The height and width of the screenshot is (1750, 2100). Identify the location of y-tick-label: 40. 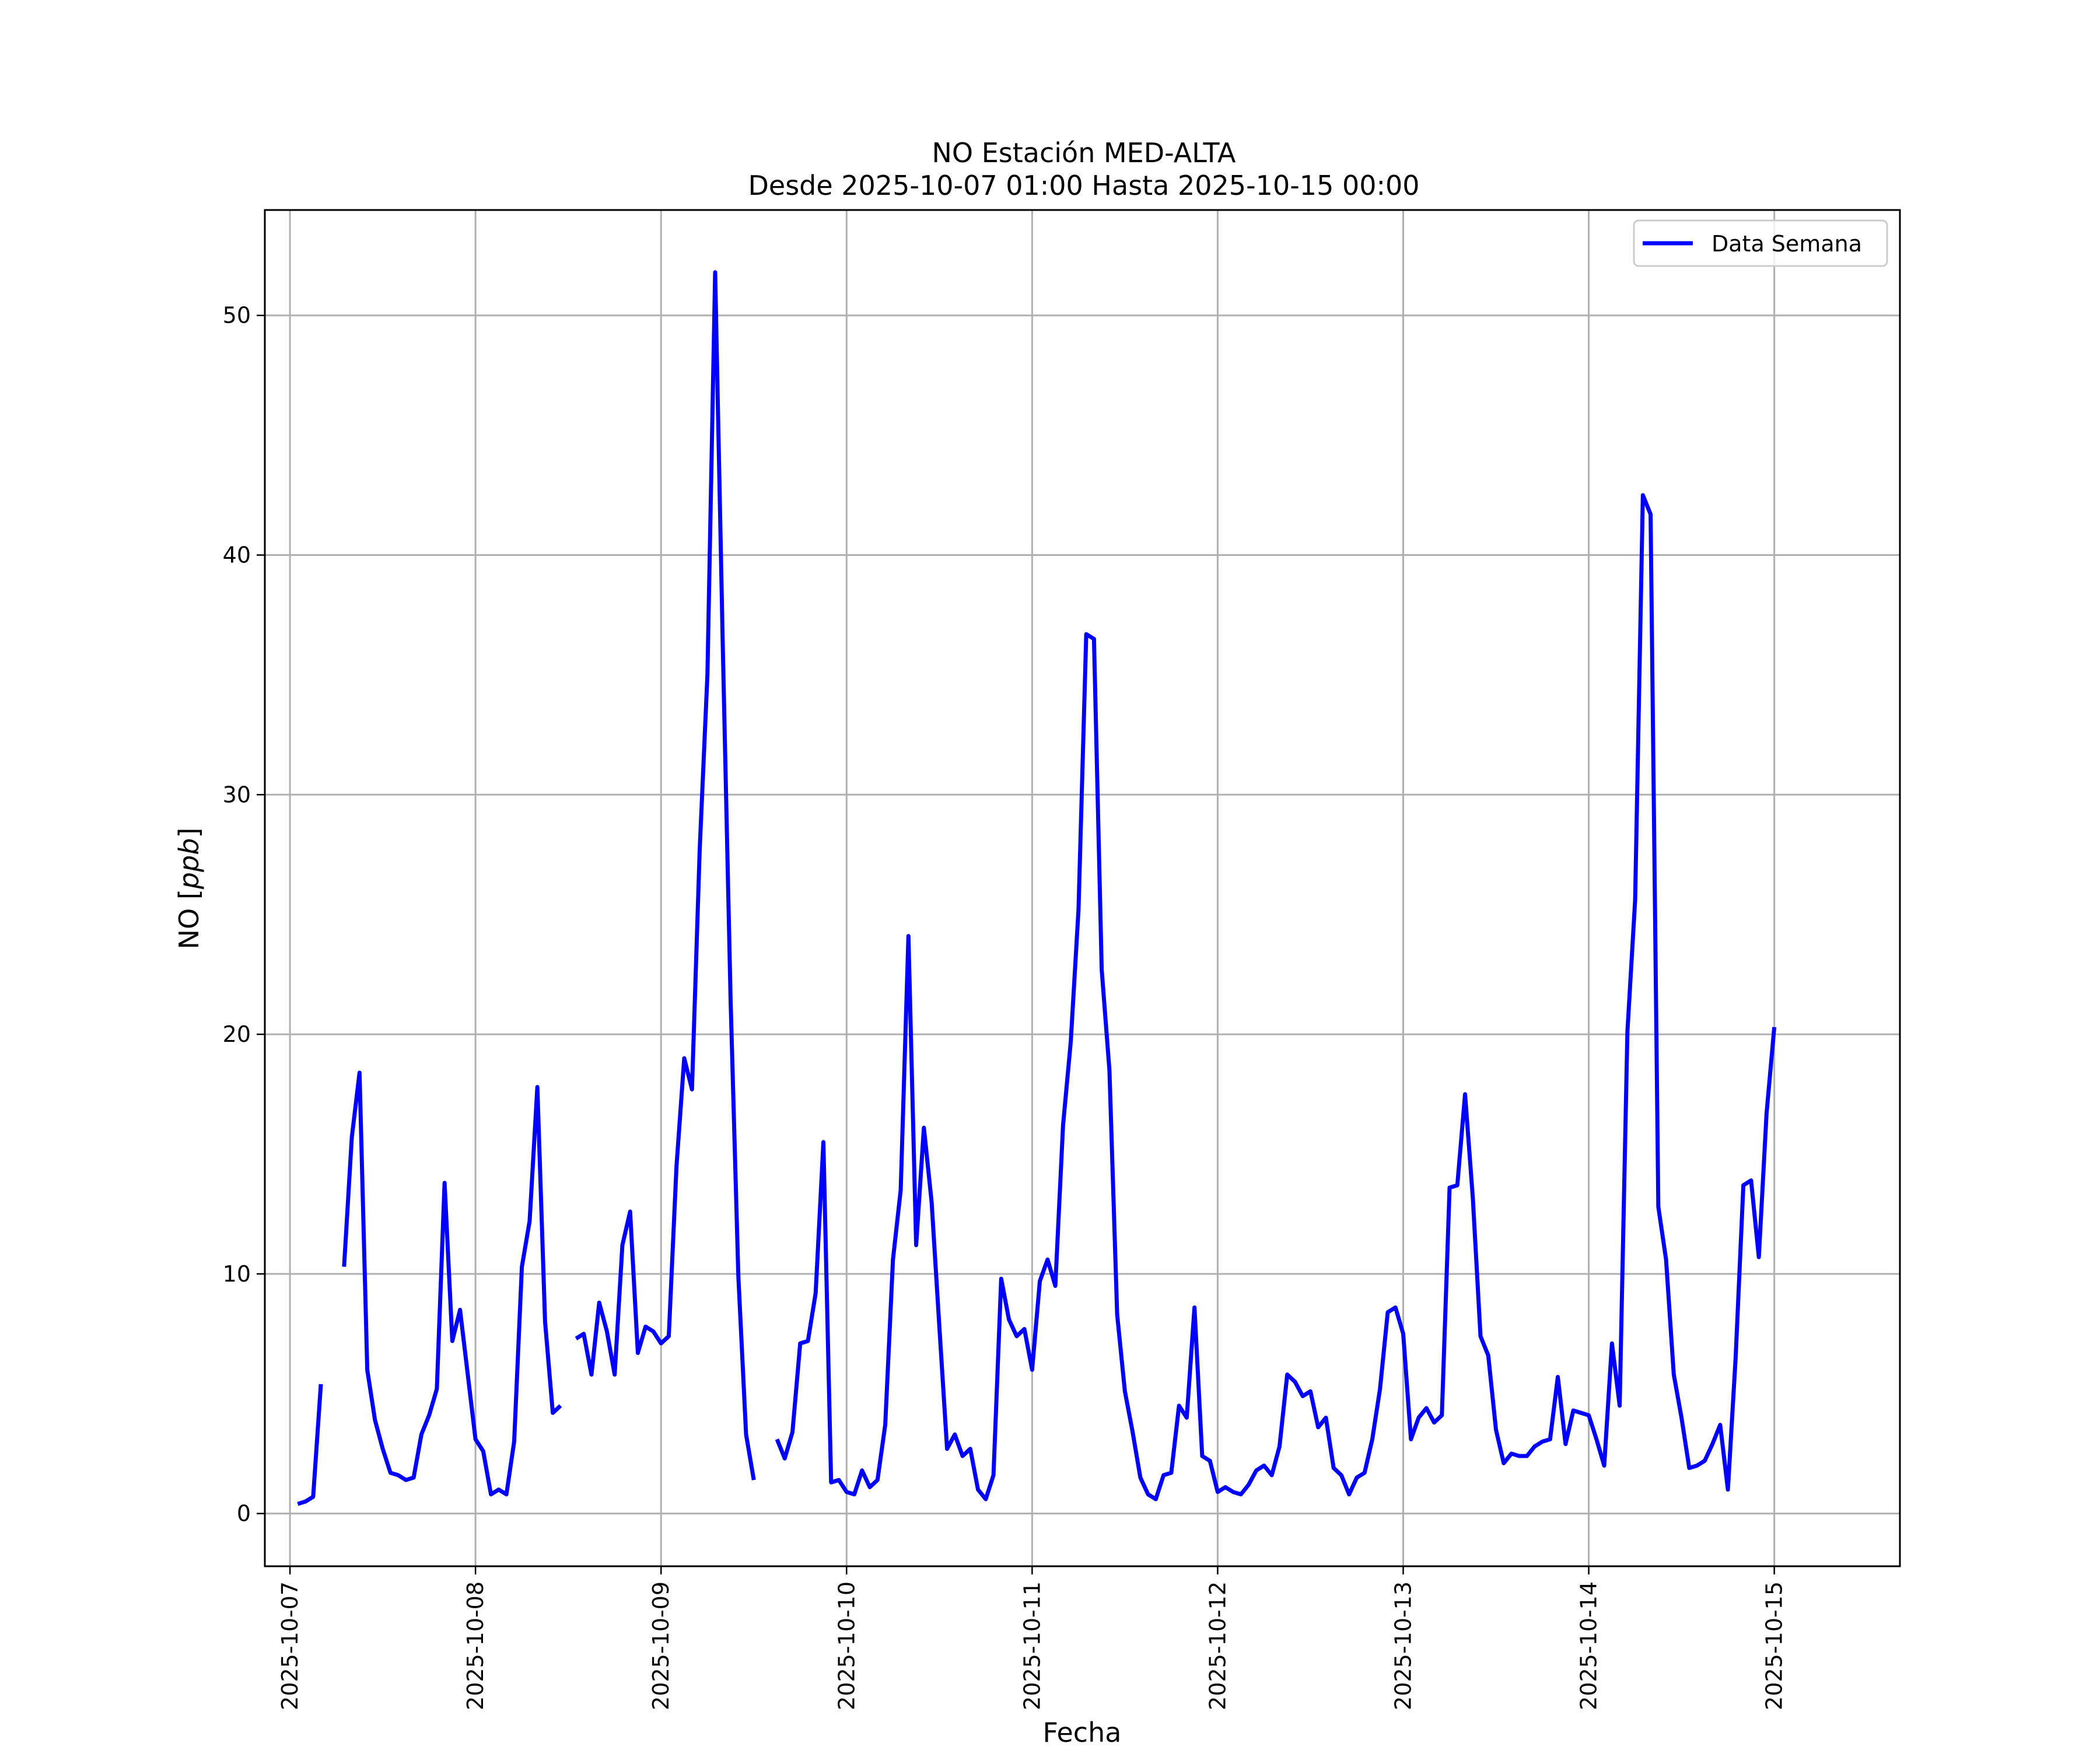
(237, 555).